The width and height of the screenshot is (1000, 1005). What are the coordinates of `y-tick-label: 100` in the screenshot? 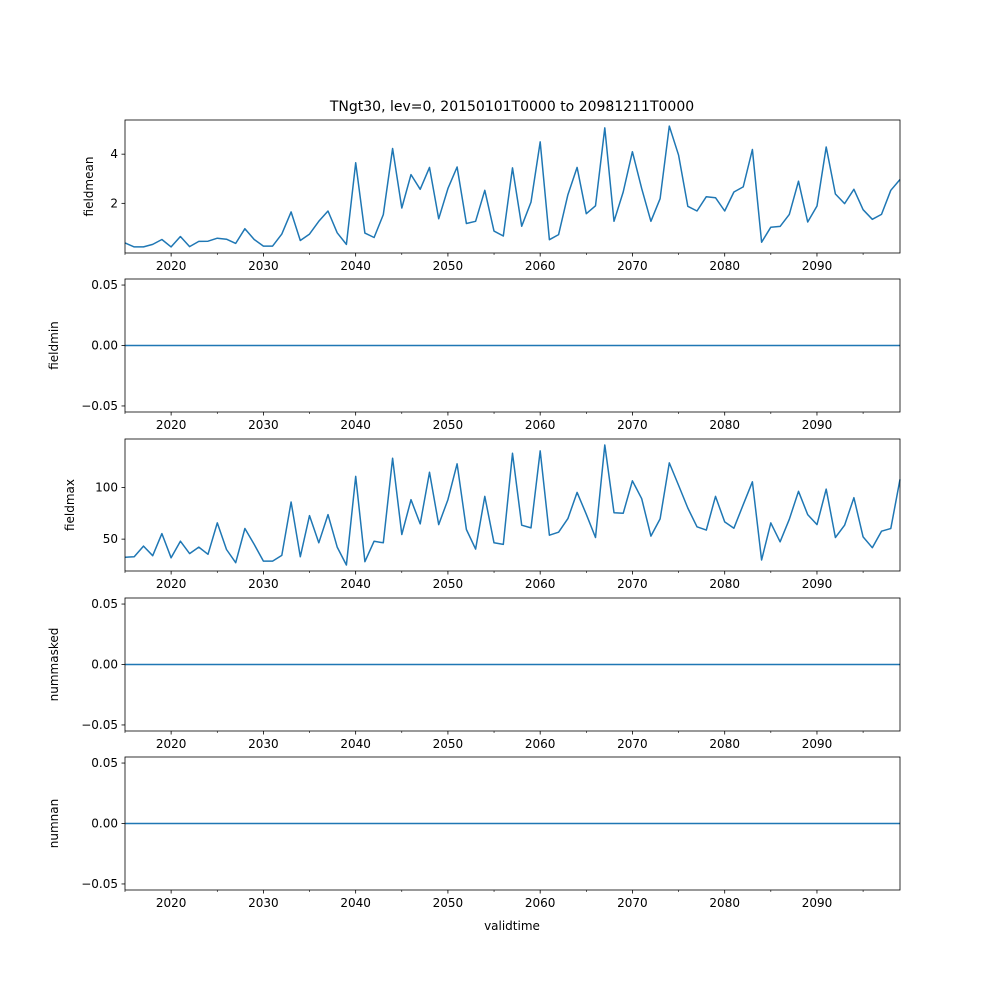 It's located at (106, 487).